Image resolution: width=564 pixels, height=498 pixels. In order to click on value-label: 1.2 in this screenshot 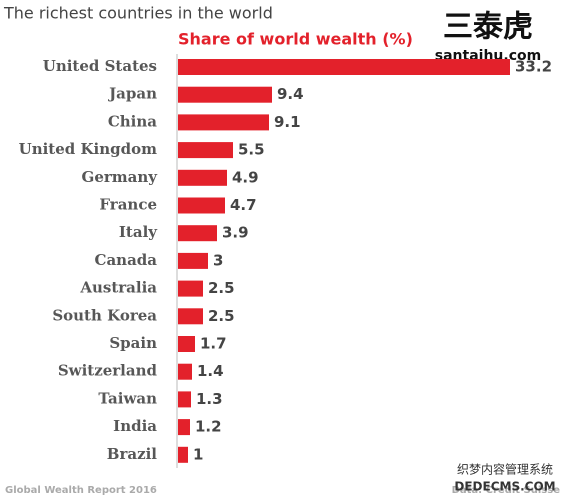, I will do `click(208, 427)`.